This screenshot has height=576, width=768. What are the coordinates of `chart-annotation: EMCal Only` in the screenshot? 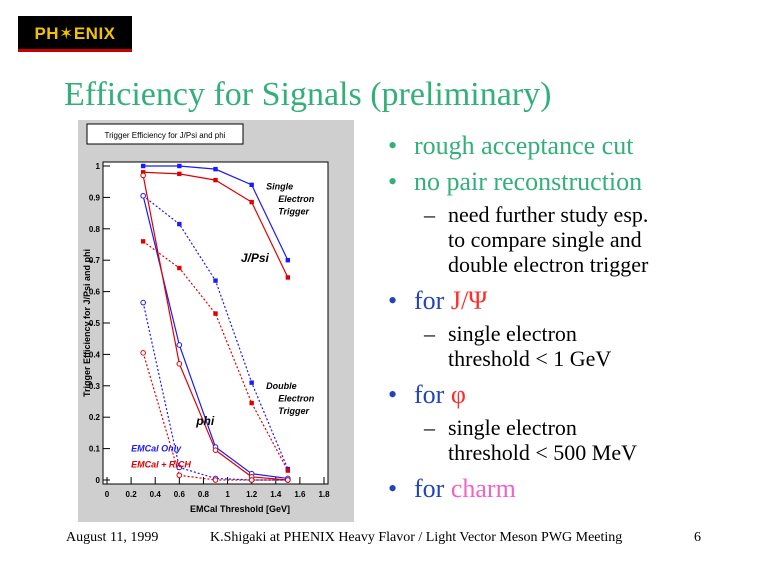 It's located at (156, 449).